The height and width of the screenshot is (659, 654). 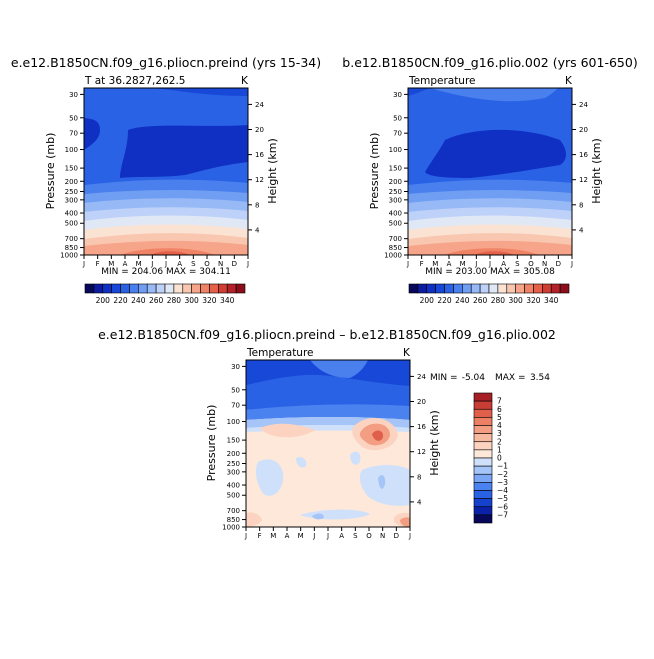 What do you see at coordinates (502, 498) in the screenshot?
I see `colorbar-label: −5` at bounding box center [502, 498].